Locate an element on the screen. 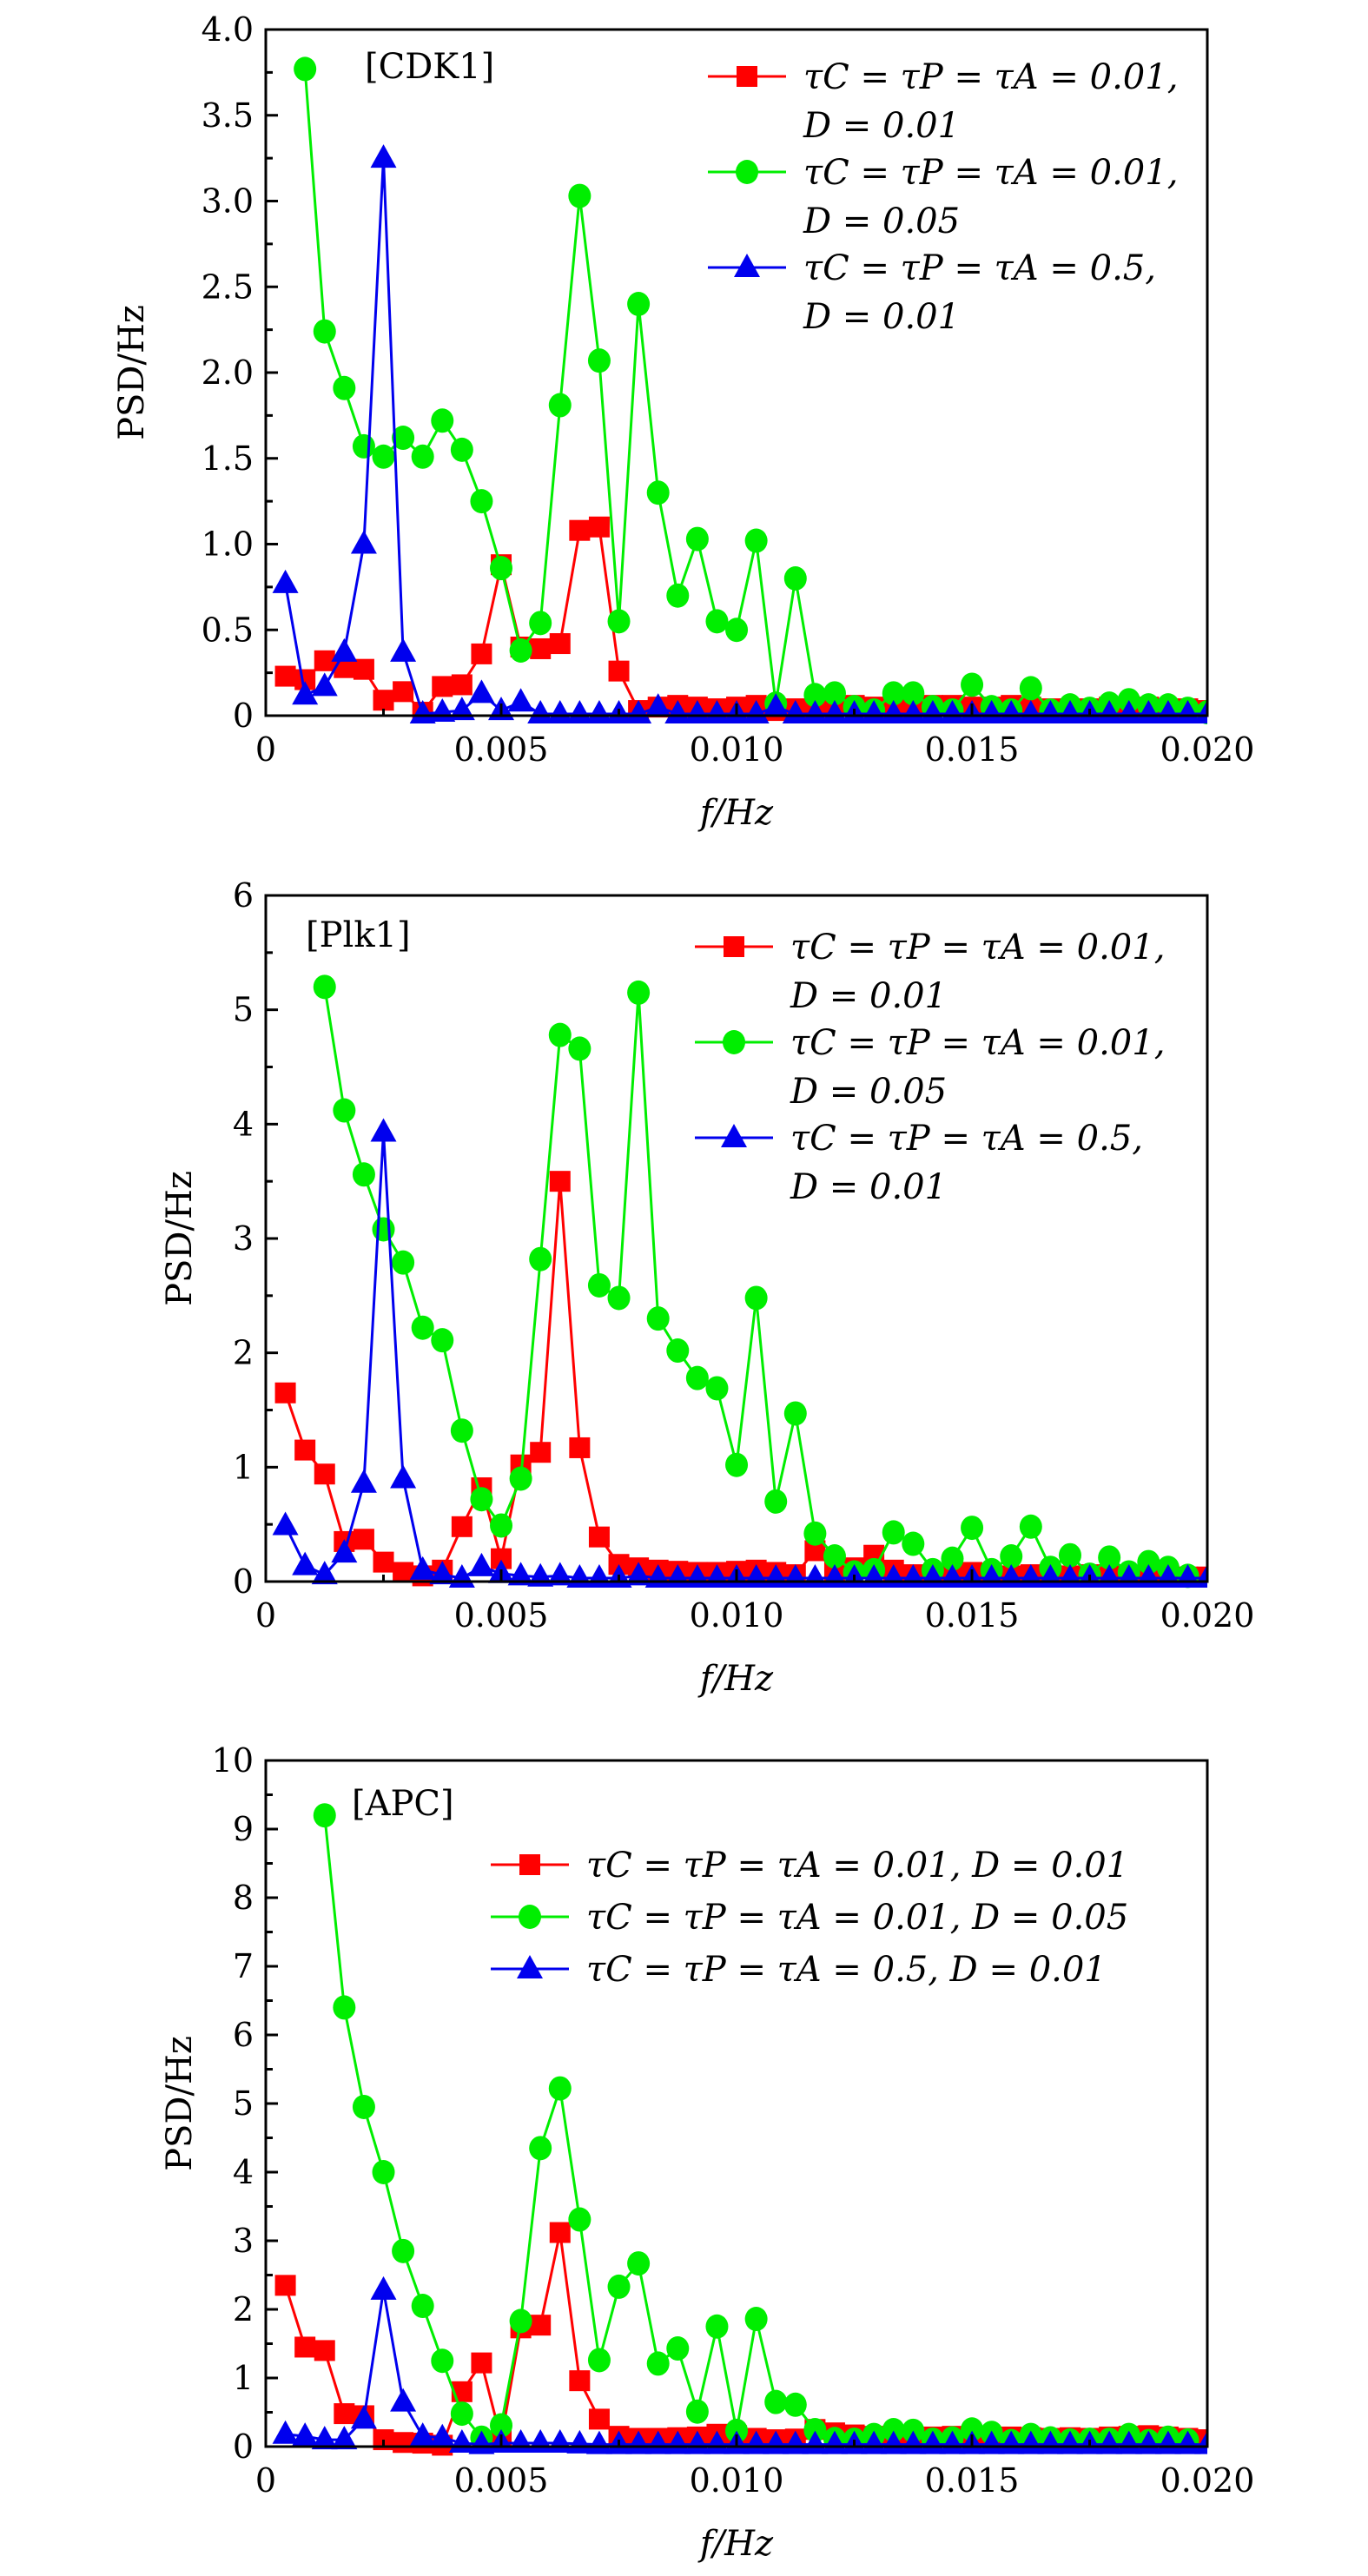  y-tick-label: 5 is located at coordinates (244, 1010).